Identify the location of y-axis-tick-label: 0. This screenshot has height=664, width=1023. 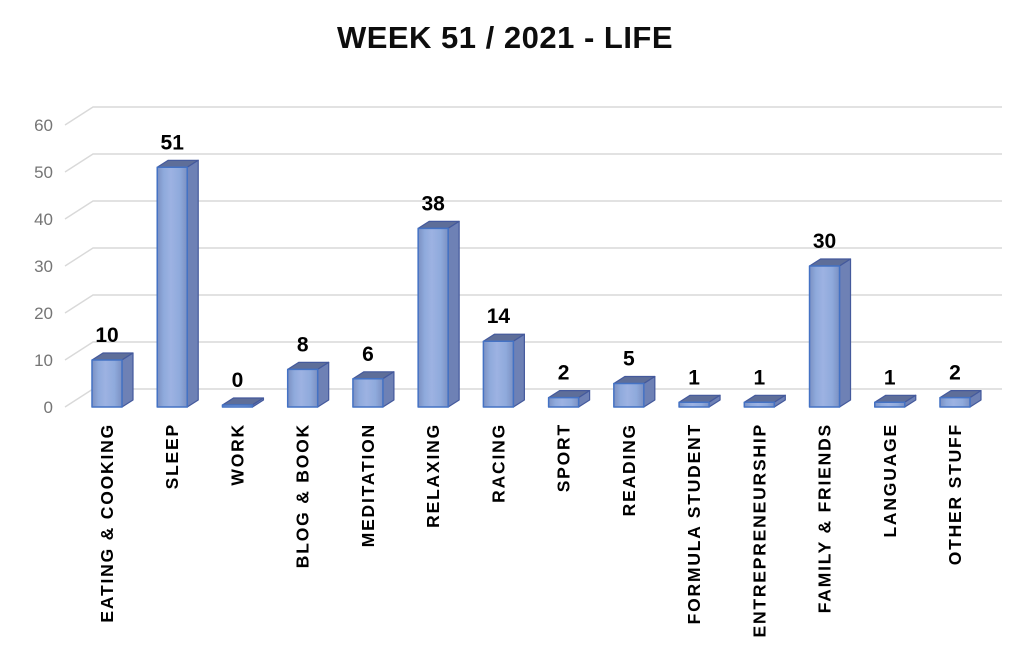
(48, 407).